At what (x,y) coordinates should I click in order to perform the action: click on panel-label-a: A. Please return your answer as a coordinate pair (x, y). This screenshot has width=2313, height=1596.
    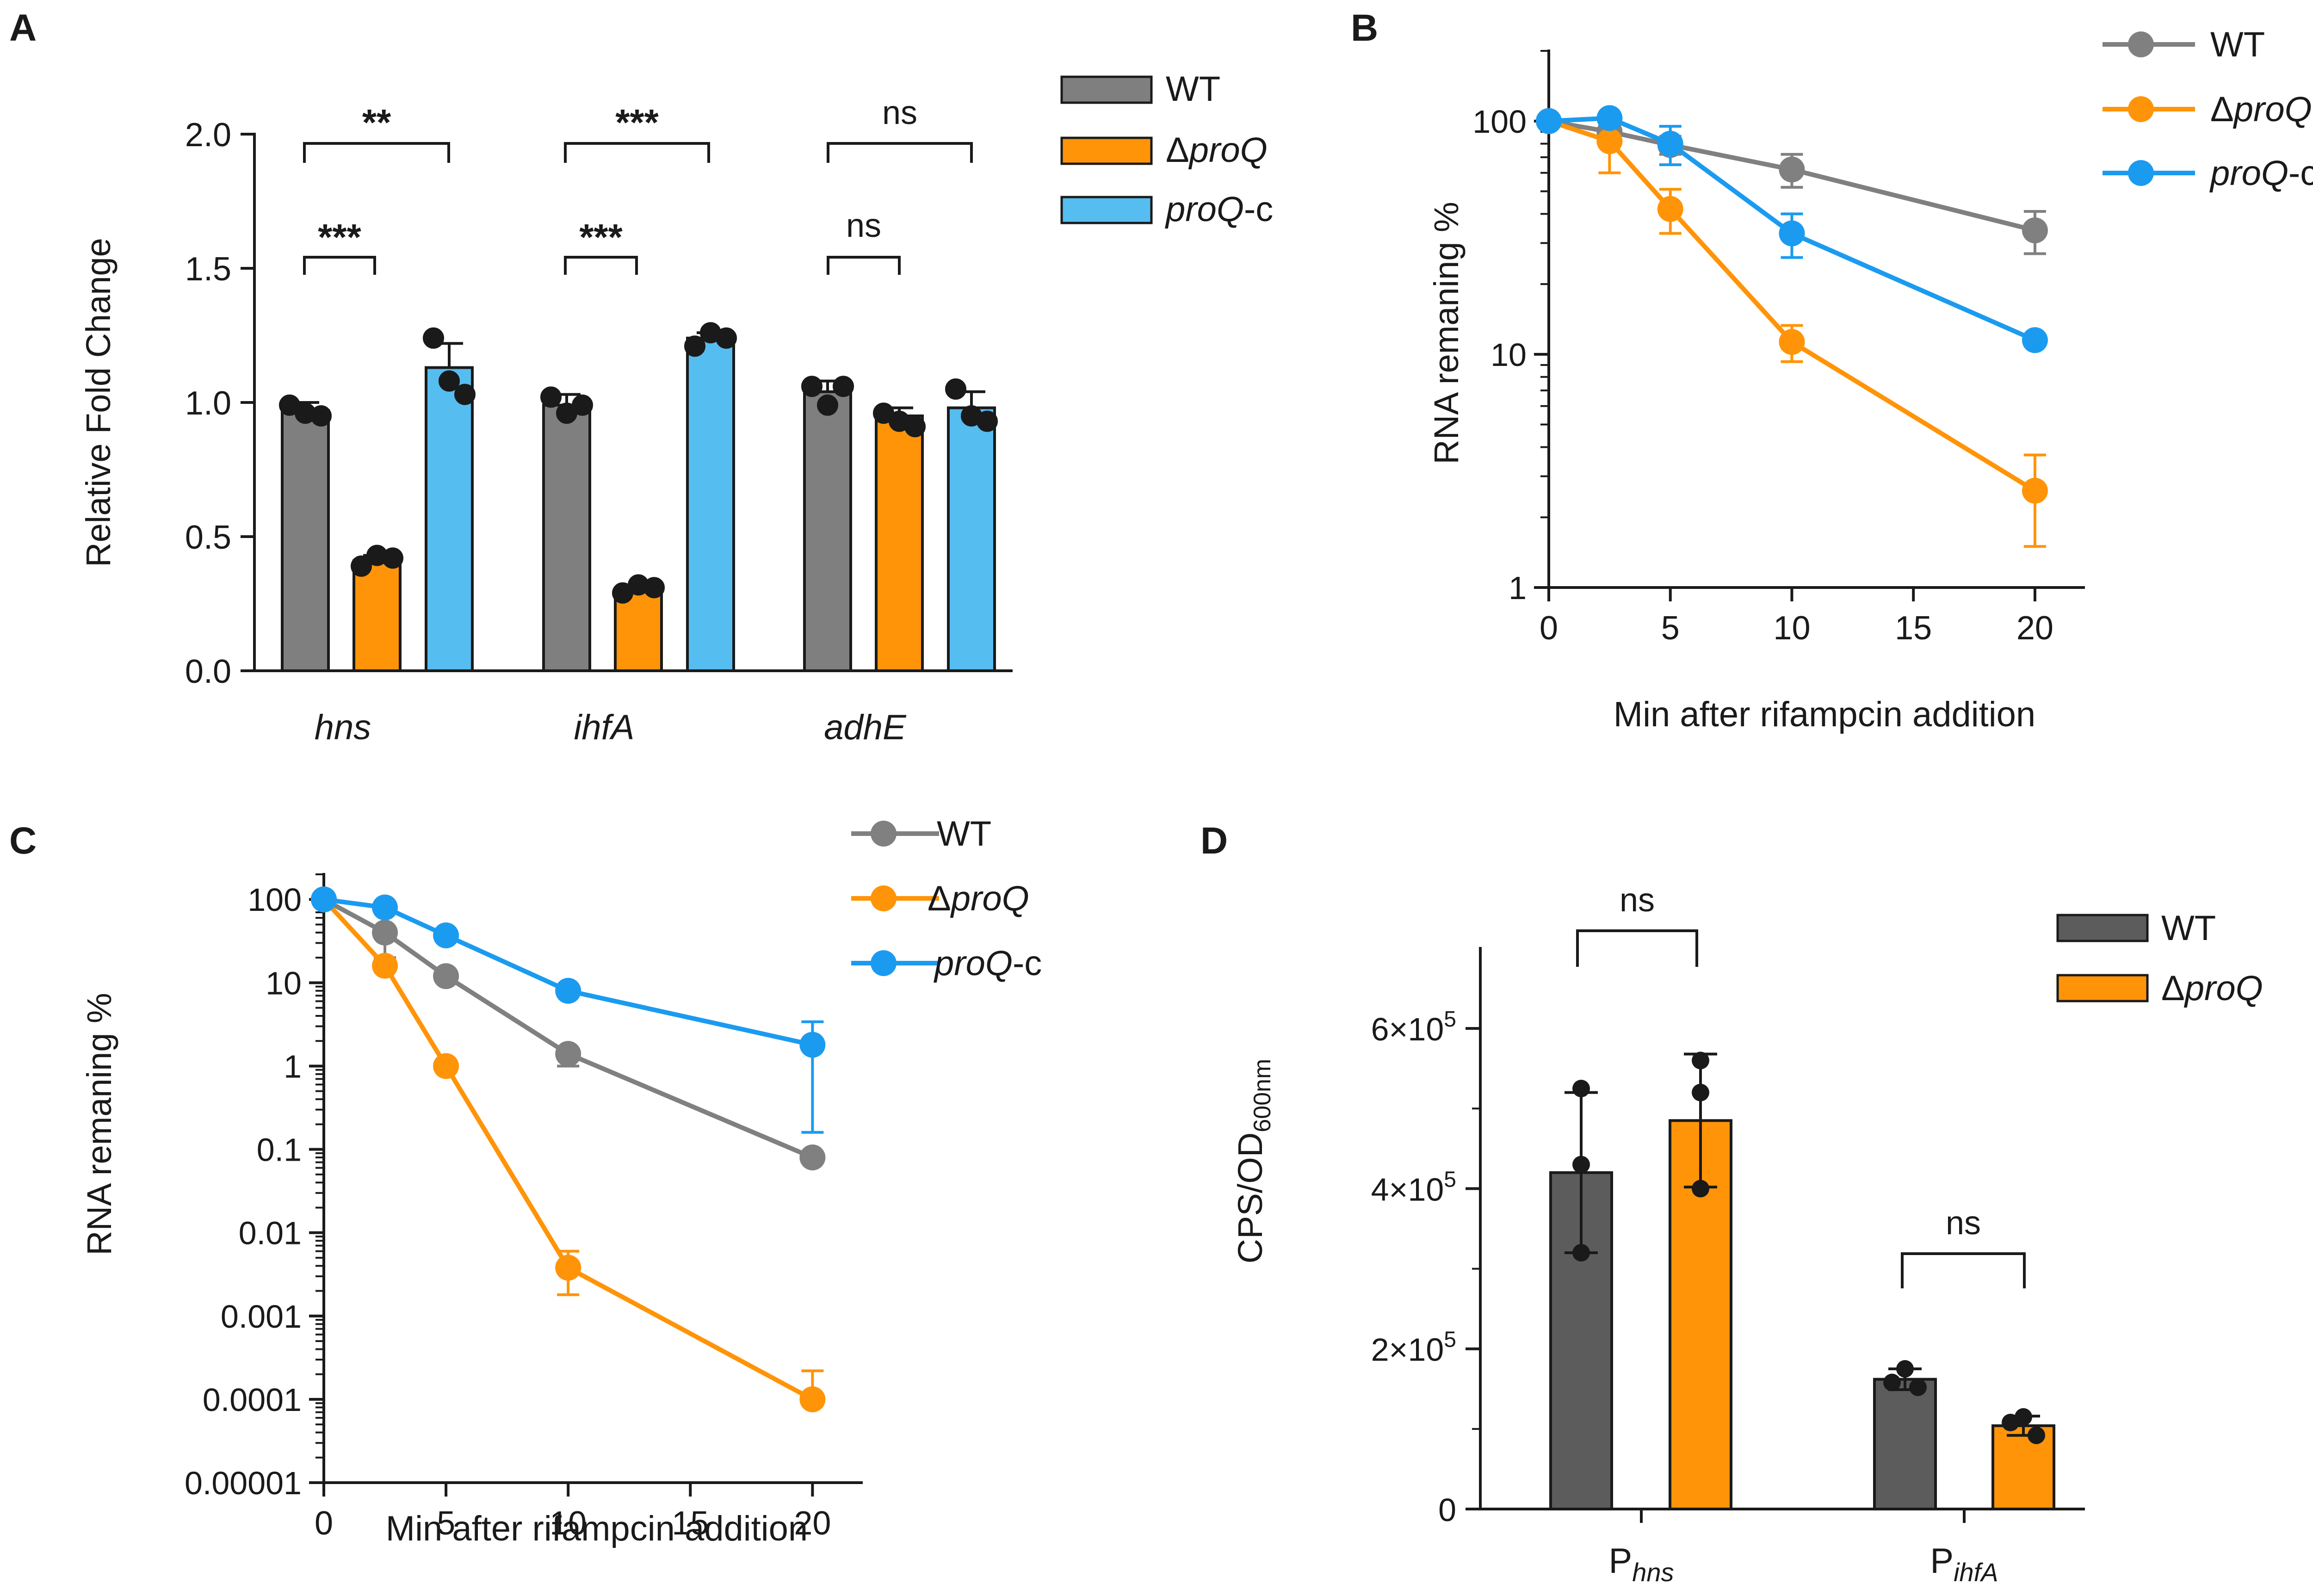
    Looking at the image, I should click on (23, 28).